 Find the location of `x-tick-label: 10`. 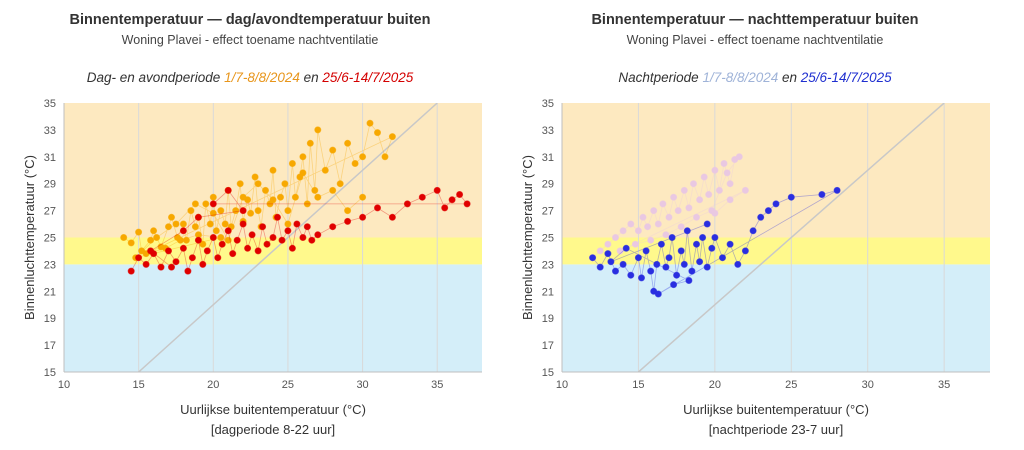

x-tick-label: 10 is located at coordinates (64, 385).